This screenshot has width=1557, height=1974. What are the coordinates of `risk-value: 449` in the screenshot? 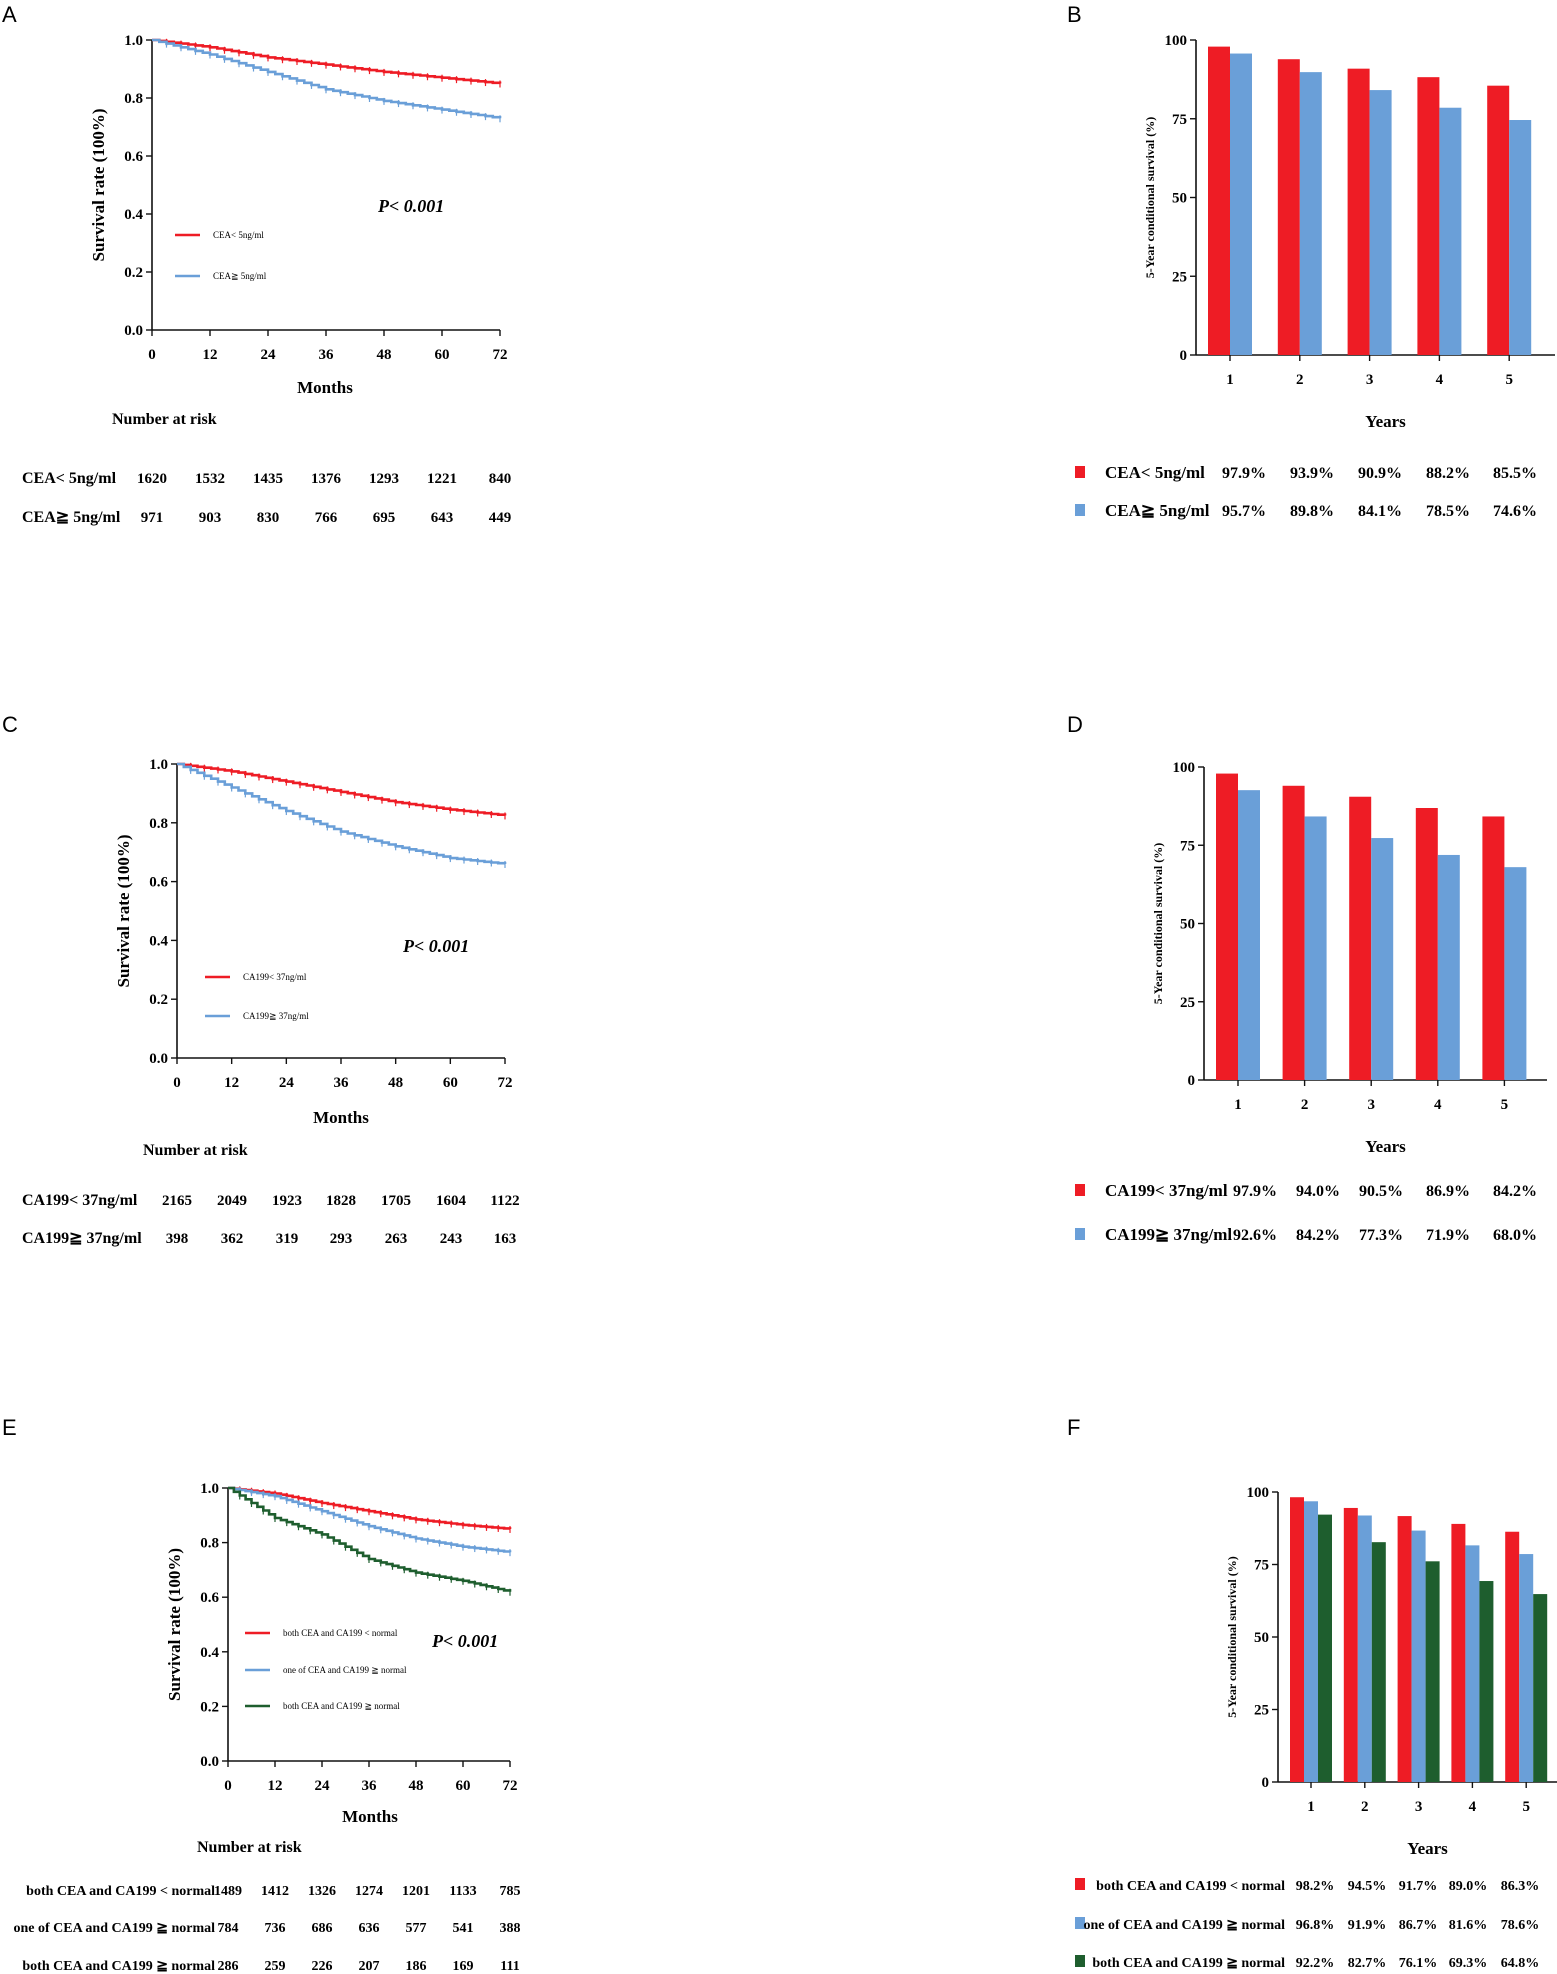 It's located at (500, 518).